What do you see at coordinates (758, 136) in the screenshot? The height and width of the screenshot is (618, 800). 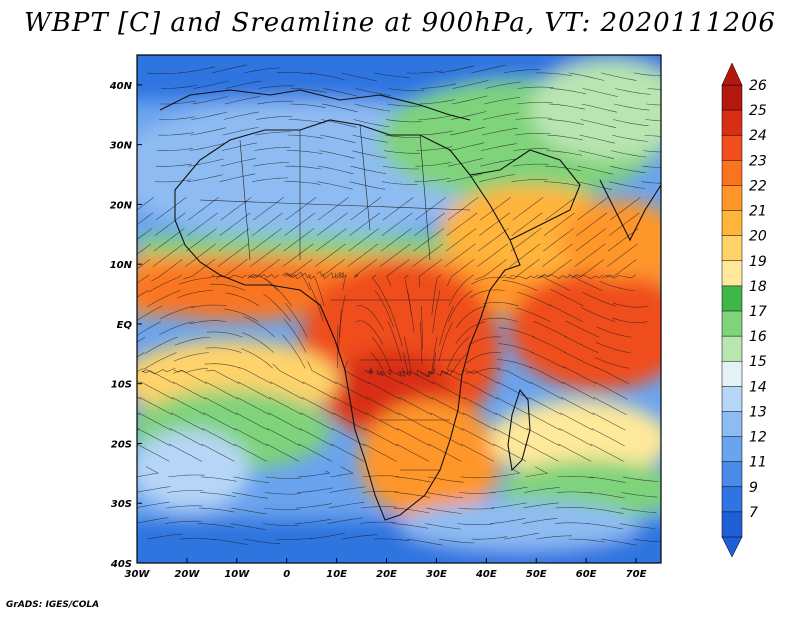 I see `colorbar-label: 24` at bounding box center [758, 136].